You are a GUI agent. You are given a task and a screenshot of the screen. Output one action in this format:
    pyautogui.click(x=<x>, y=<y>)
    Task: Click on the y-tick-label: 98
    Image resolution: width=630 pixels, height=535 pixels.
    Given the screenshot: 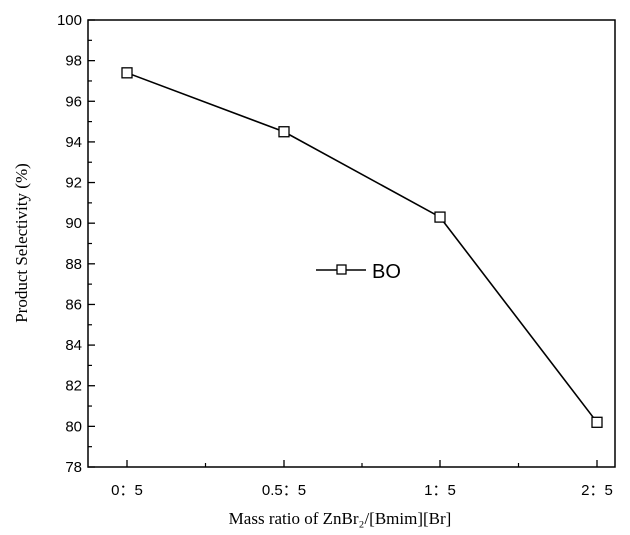 What is the action you would take?
    pyautogui.click(x=73, y=61)
    